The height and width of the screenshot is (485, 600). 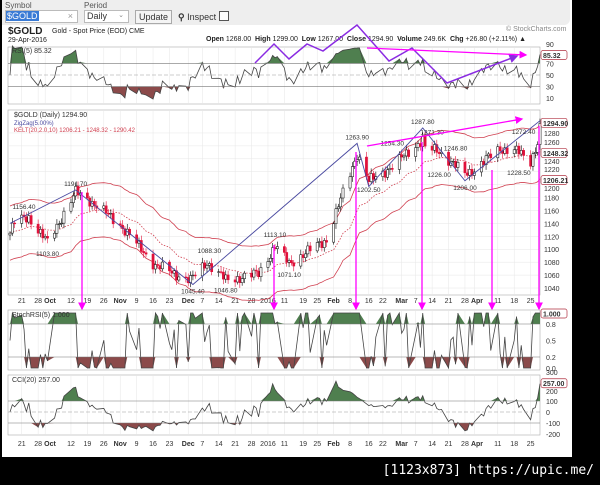 What do you see at coordinates (41, 16) in the screenshot?
I see `symbol-input: $GOLD ×` at bounding box center [41, 16].